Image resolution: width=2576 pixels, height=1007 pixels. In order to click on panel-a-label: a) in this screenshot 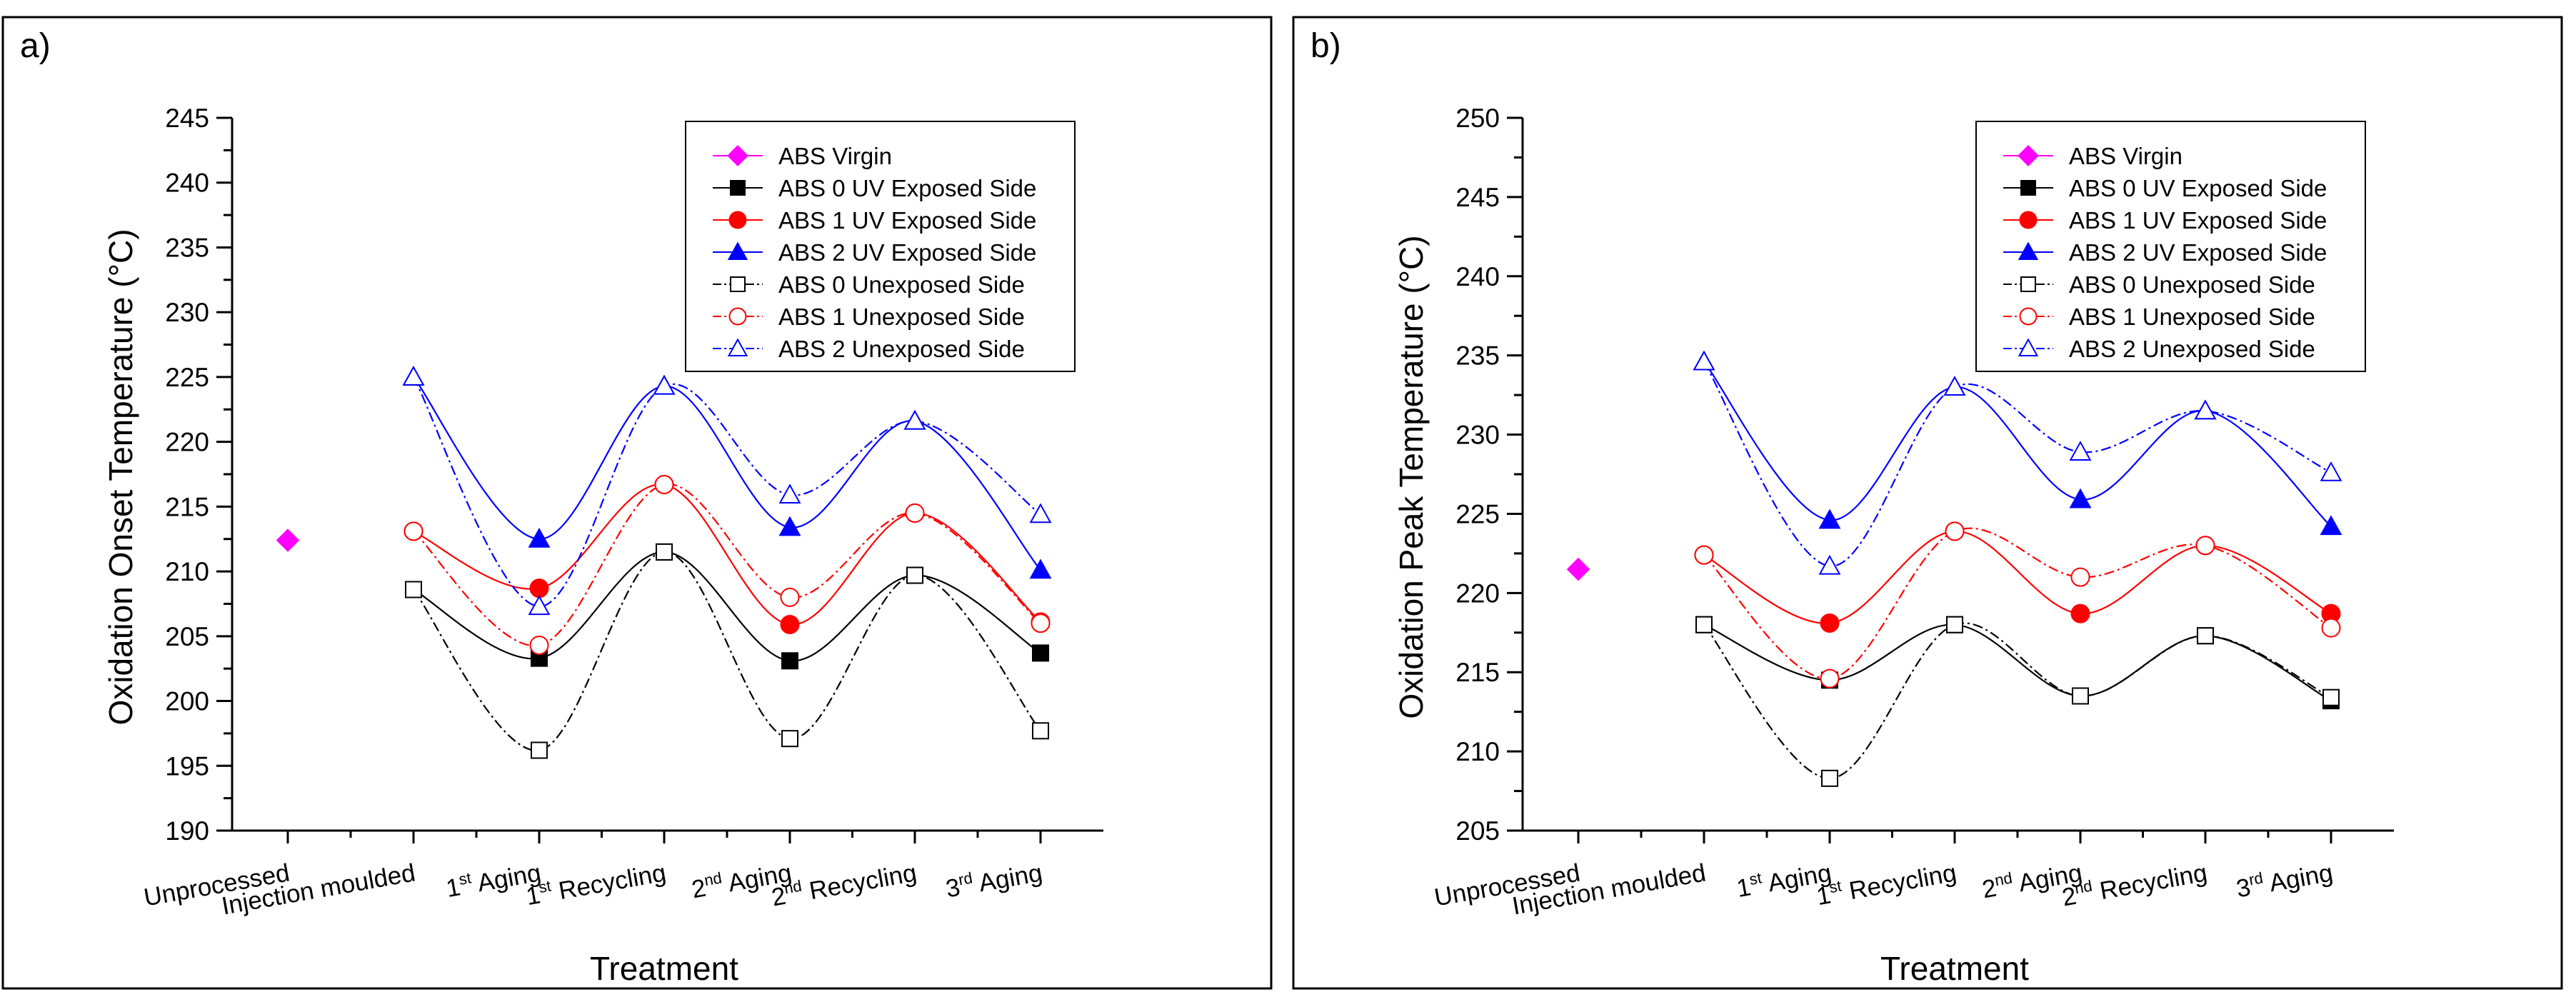, I will do `click(35, 46)`.